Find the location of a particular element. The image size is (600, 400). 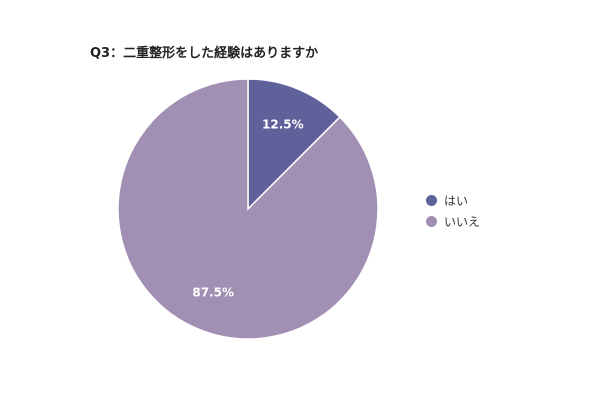

pie-labels: 12.5% 87.5% is located at coordinates (247, 208).